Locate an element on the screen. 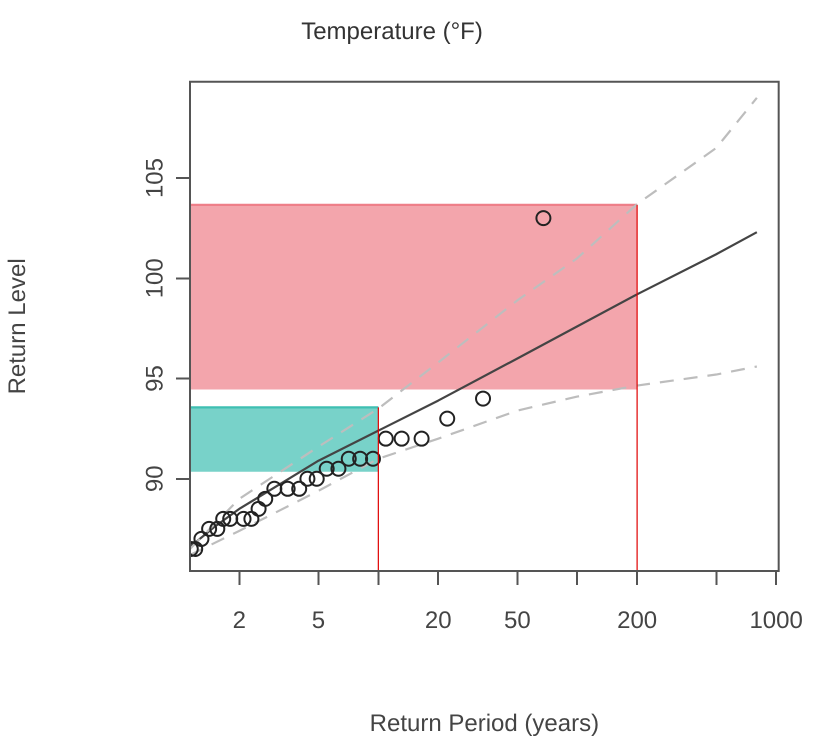  y-tick-label: 90 is located at coordinates (155, 478).